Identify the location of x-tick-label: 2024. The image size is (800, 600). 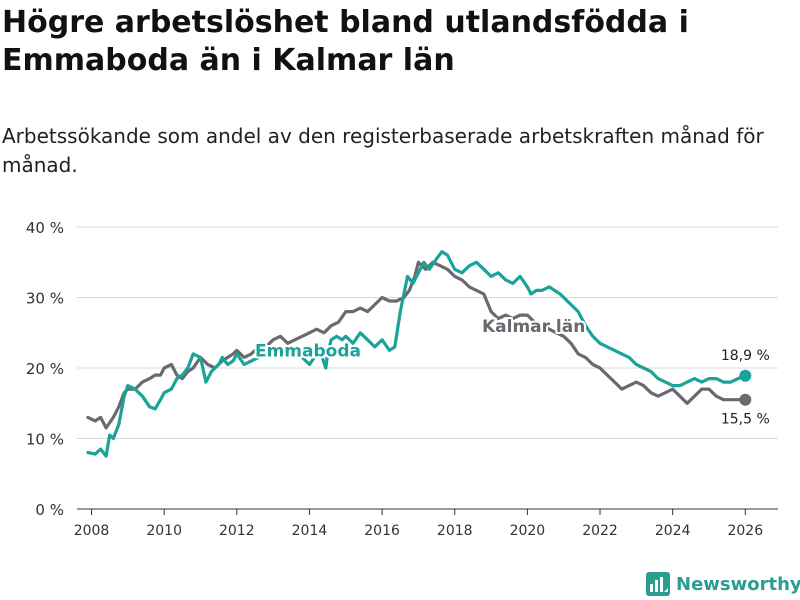
(673, 531).